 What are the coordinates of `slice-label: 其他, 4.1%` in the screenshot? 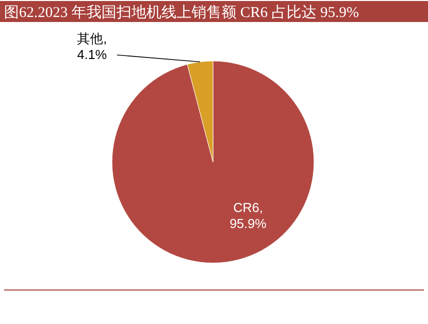 It's located at (92, 46).